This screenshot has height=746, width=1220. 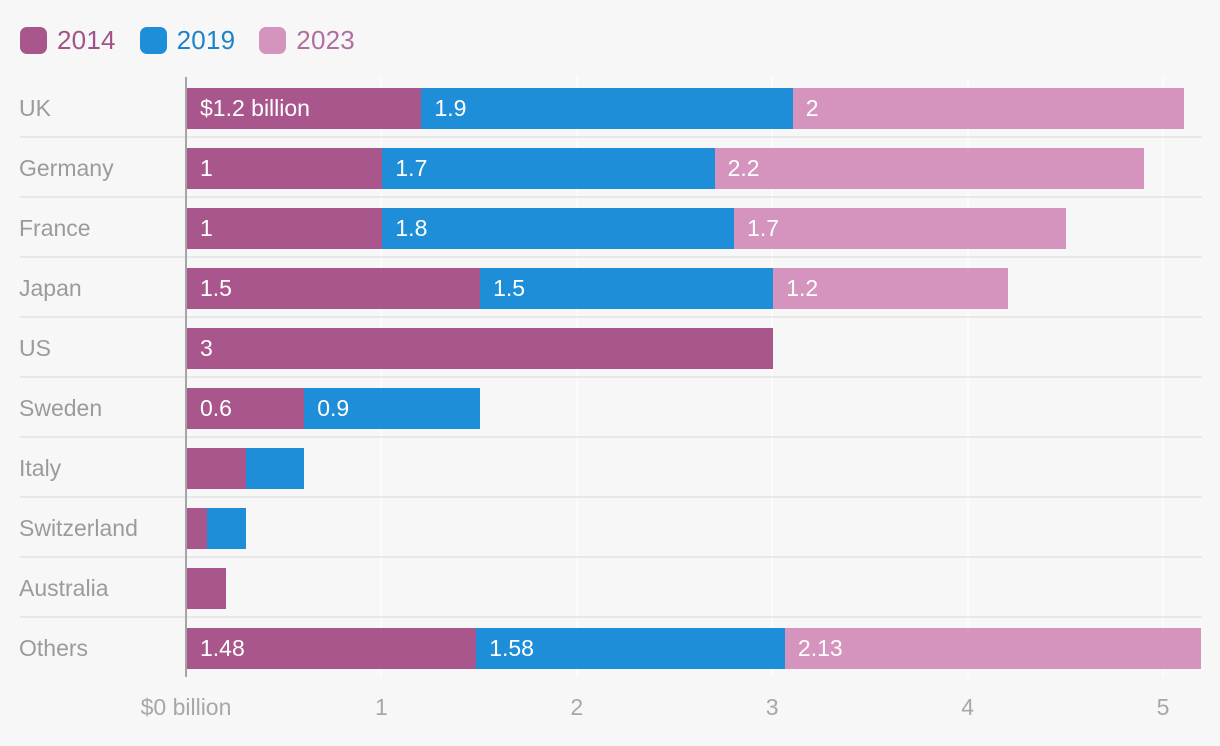 I want to click on legend: 2014 2019 2023, so click(x=187, y=40).